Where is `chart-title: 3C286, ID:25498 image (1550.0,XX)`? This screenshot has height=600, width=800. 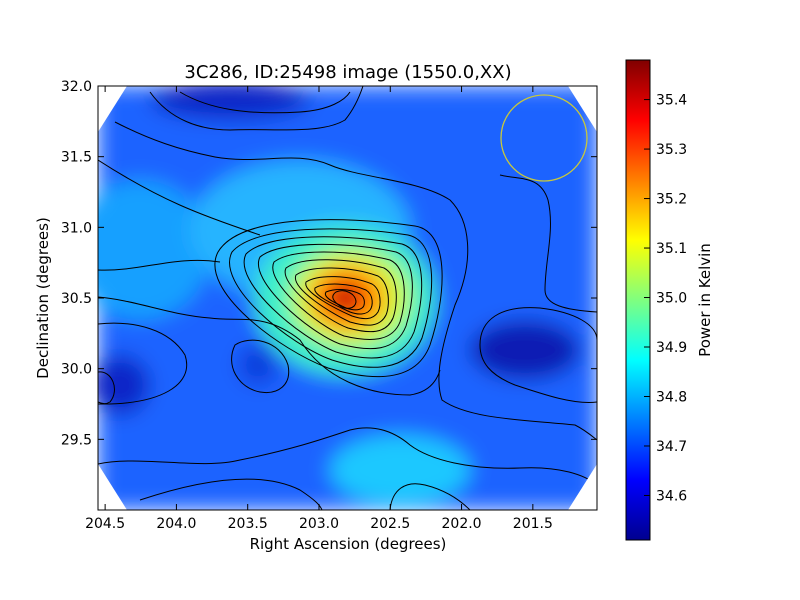
chart-title: 3C286, ID:25498 image (1550.0,XX) is located at coordinates (347, 72).